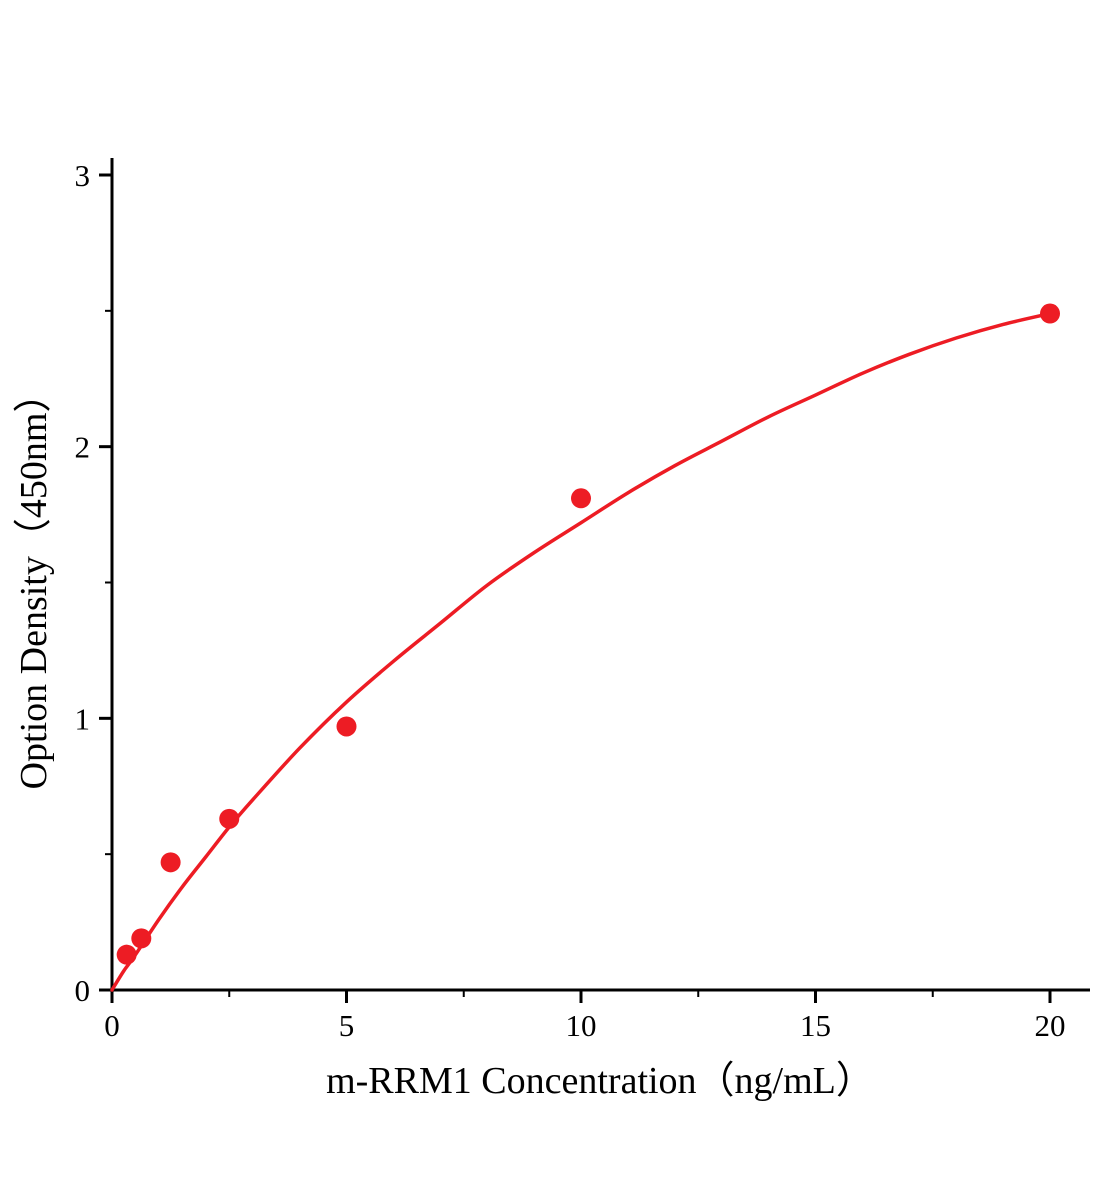  I want to click on y-axis-title: Option Density（450nm）, so click(34, 582).